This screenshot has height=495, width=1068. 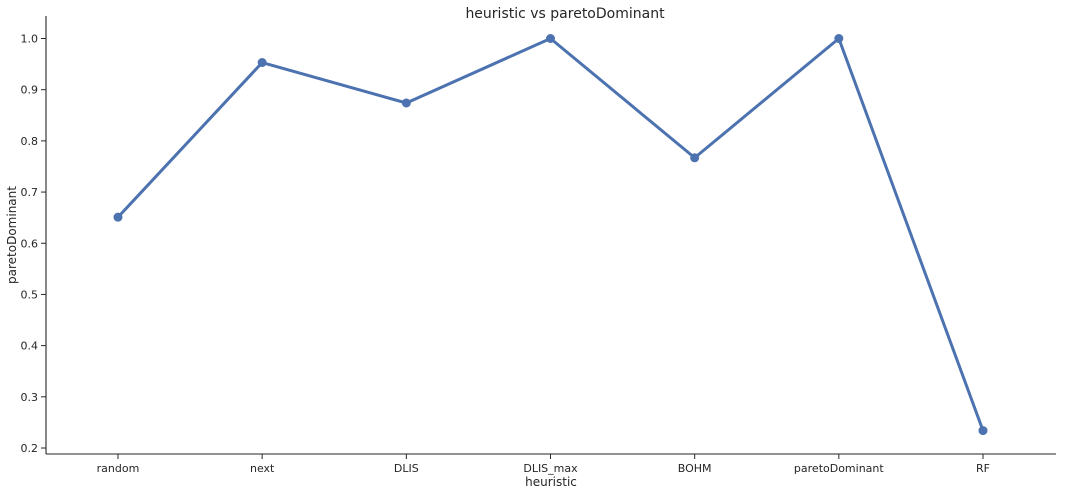 I want to click on x-tick-label: DLIS_max, so click(x=550, y=468).